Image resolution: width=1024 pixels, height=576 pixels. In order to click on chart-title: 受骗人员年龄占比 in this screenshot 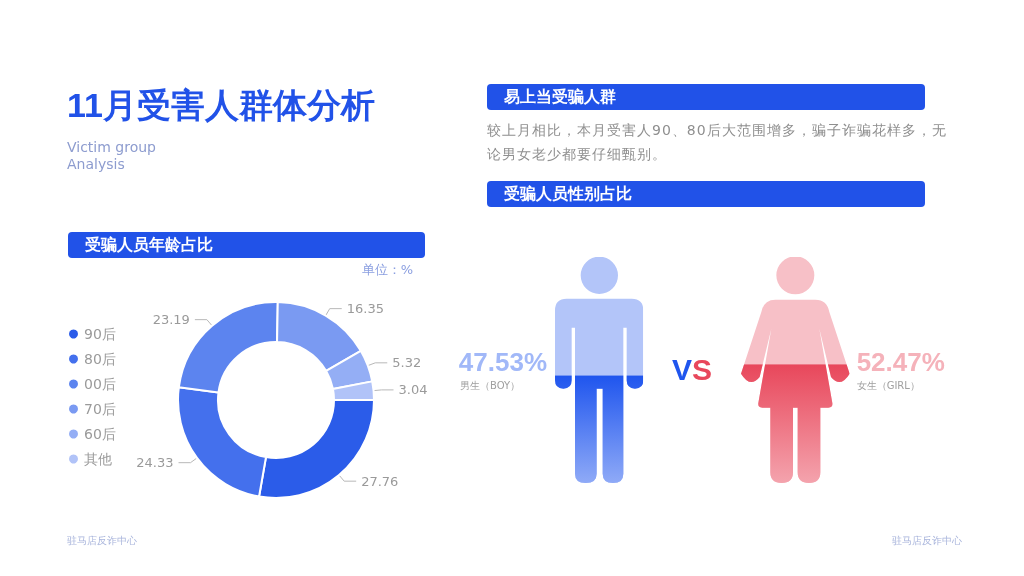, I will do `click(246, 245)`.